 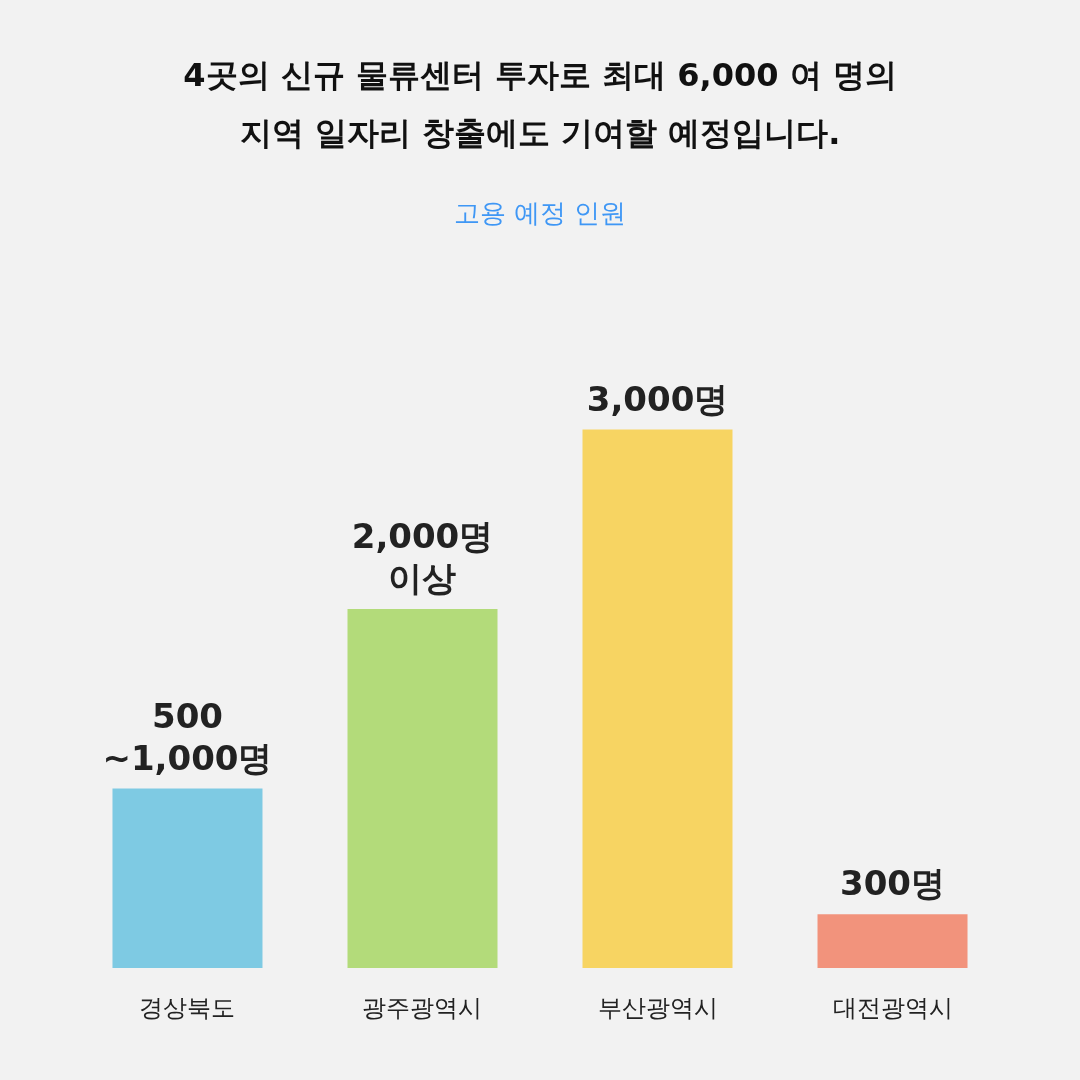 What do you see at coordinates (540, 213) in the screenshot?
I see `chart-subtitle: 고용 예정 인원` at bounding box center [540, 213].